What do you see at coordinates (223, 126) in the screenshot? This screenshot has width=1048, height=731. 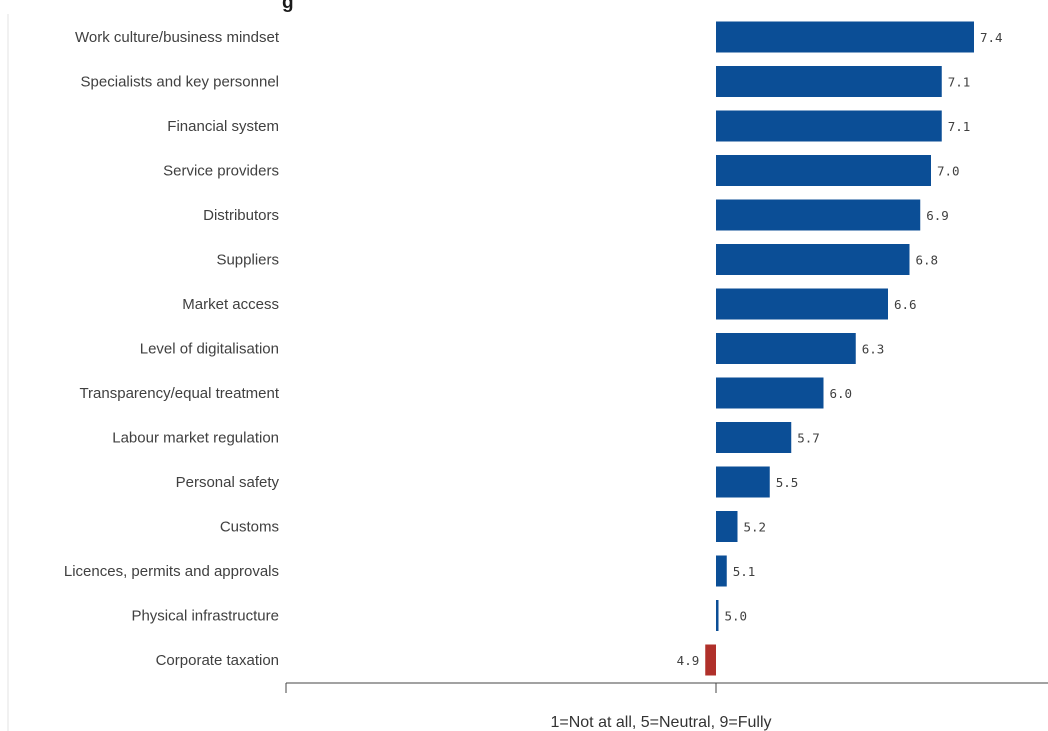 I see `category-label: Financial system` at bounding box center [223, 126].